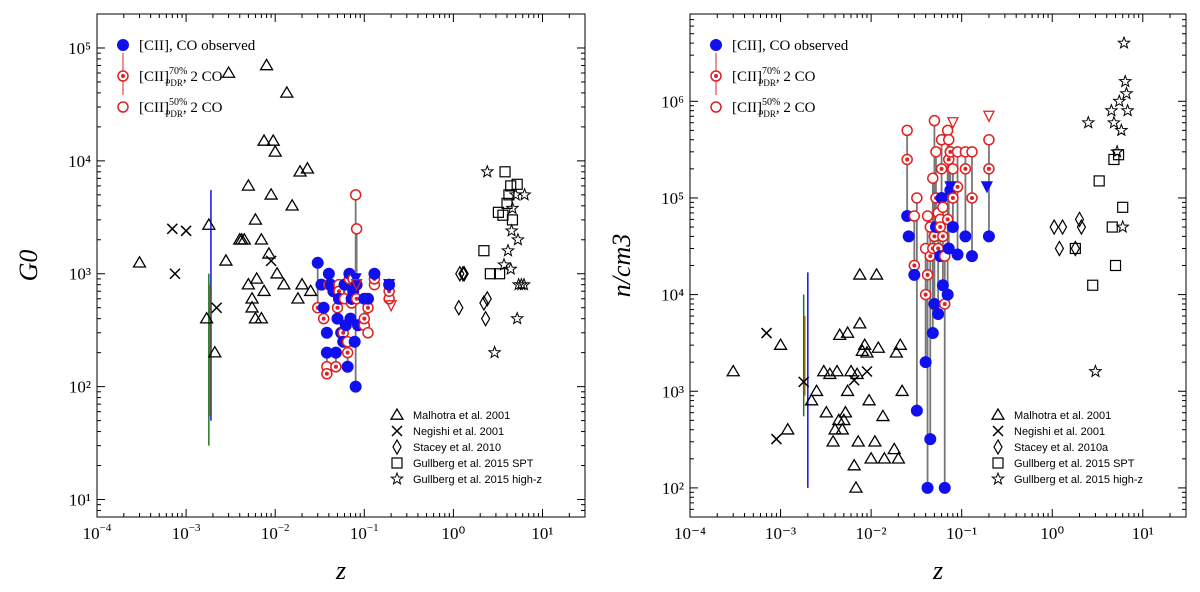 The height and width of the screenshot is (592, 1200). I want to click on x-tick-label: 10⁻¹, so click(364, 532).